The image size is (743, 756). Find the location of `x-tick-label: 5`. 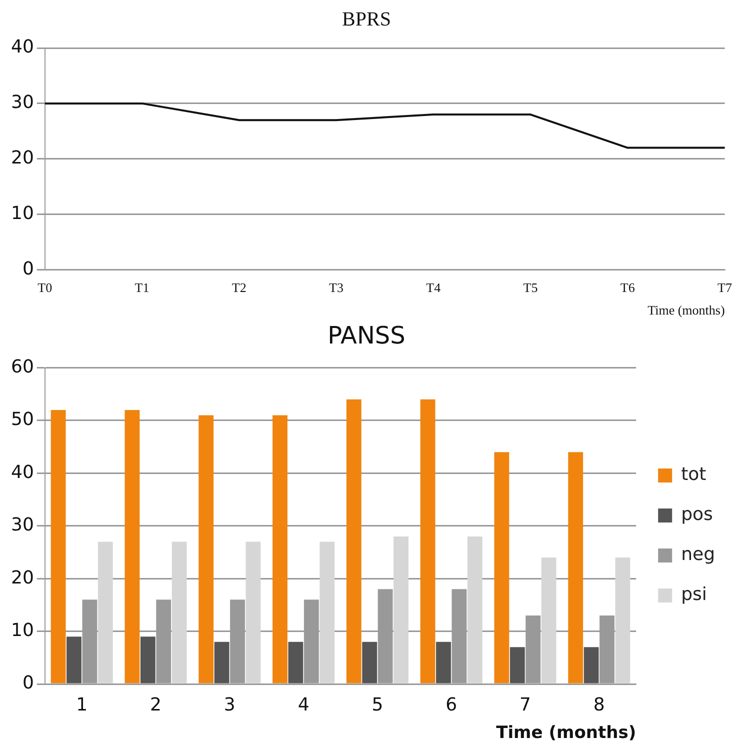

x-tick-label: 5 is located at coordinates (378, 705).